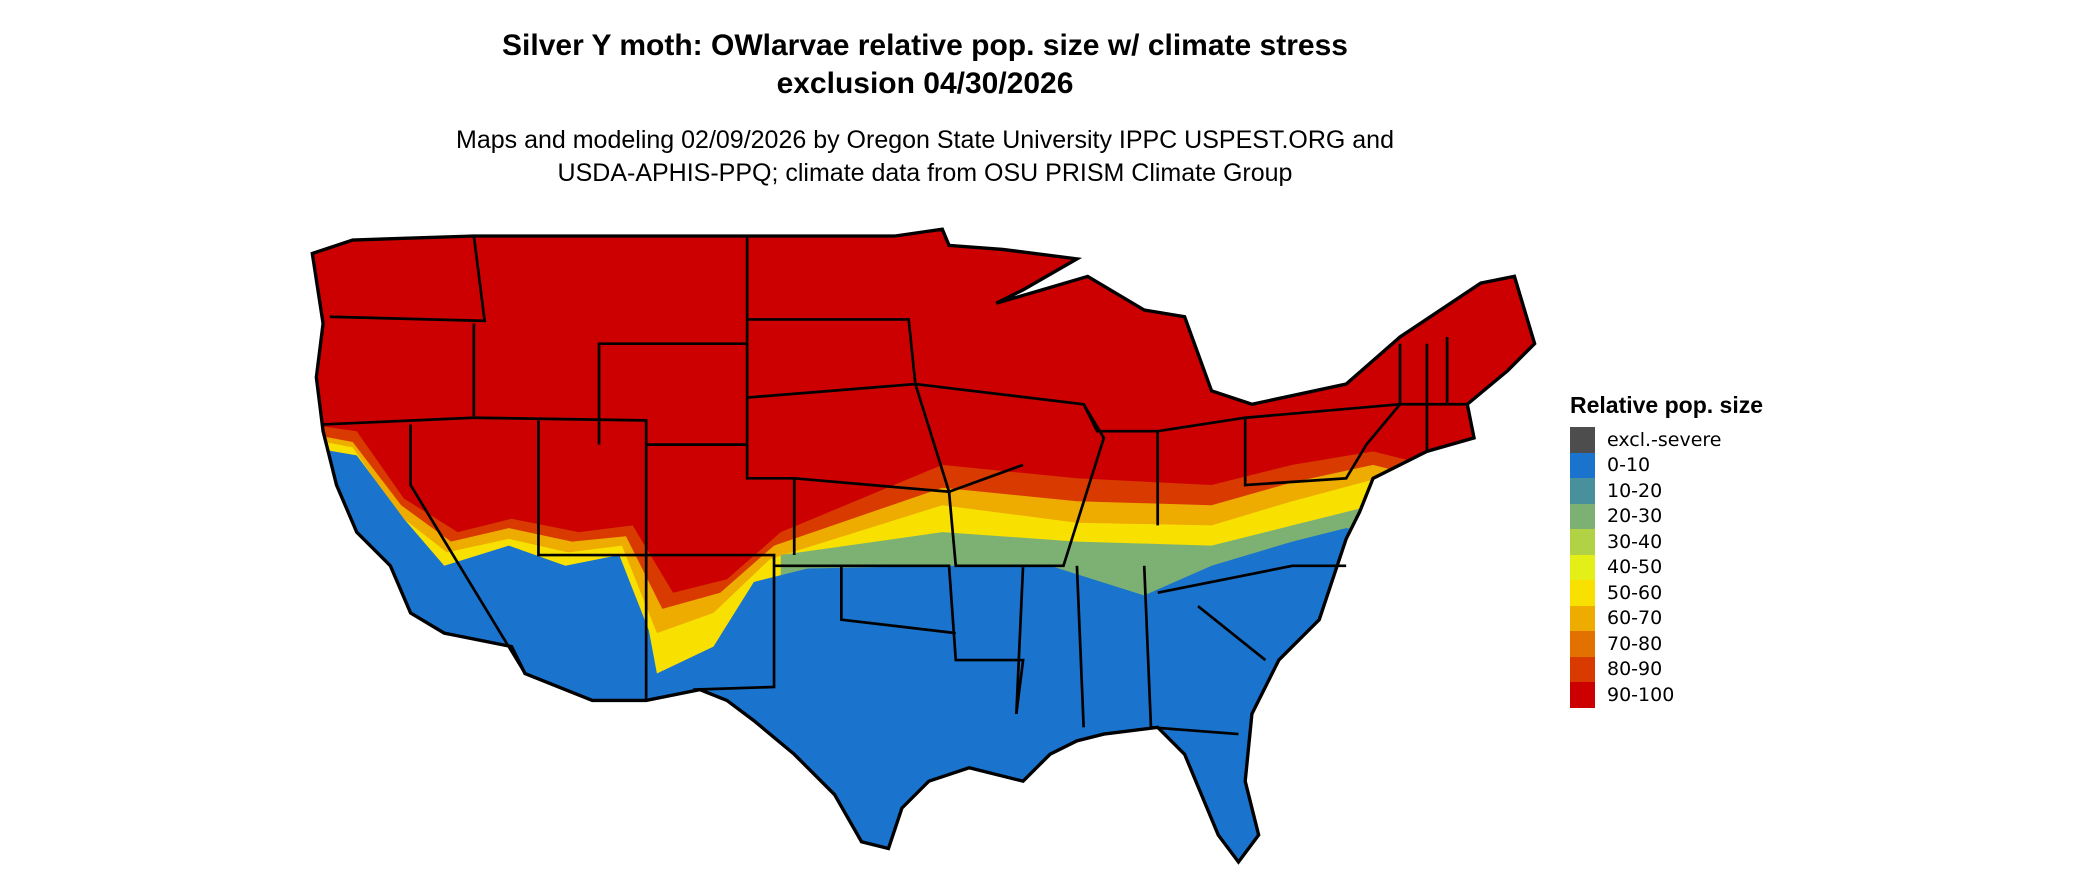 The width and height of the screenshot is (2100, 892). What do you see at coordinates (1666, 644) in the screenshot?
I see `legend-item: 70-80` at bounding box center [1666, 644].